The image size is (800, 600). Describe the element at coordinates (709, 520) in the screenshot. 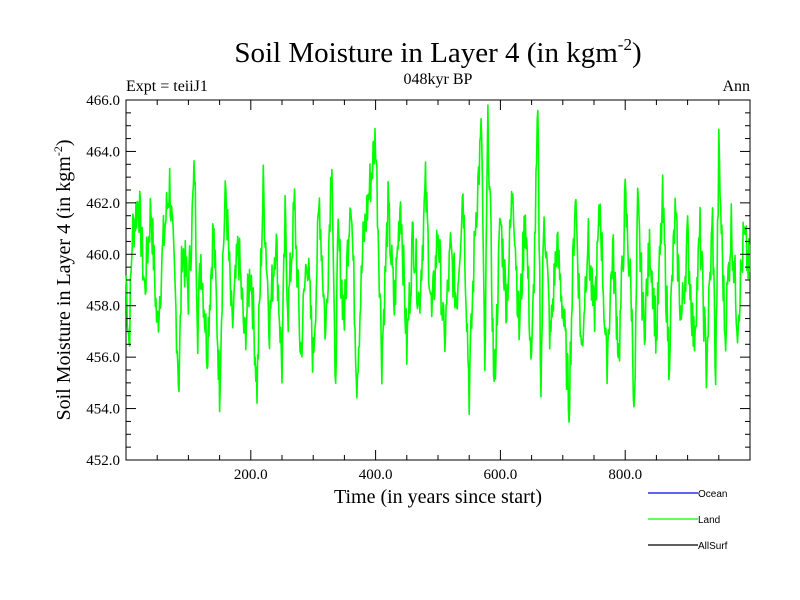

I see `legend-label-land: Land` at that location.